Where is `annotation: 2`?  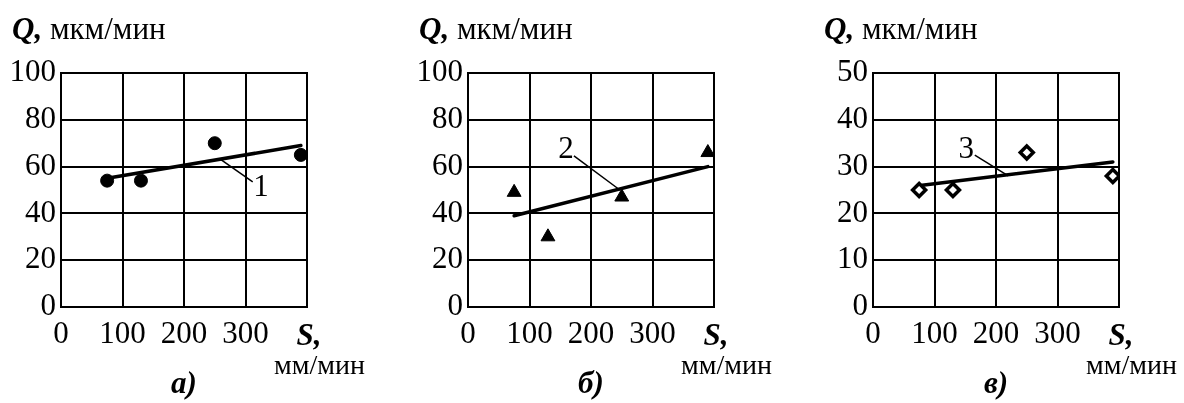
annotation: 2 is located at coordinates (566, 148).